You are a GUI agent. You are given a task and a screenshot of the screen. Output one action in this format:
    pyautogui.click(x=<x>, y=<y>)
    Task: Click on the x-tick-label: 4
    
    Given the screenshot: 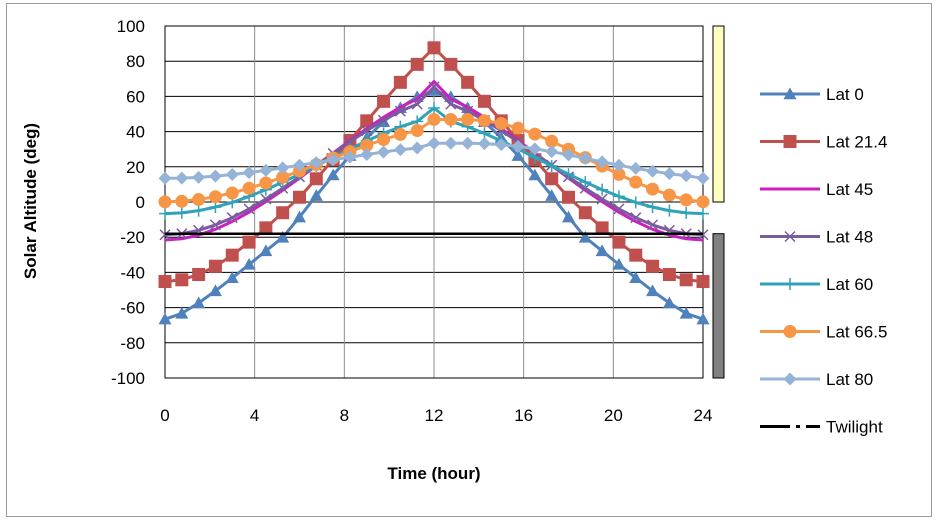 What is the action you would take?
    pyautogui.click(x=254, y=415)
    